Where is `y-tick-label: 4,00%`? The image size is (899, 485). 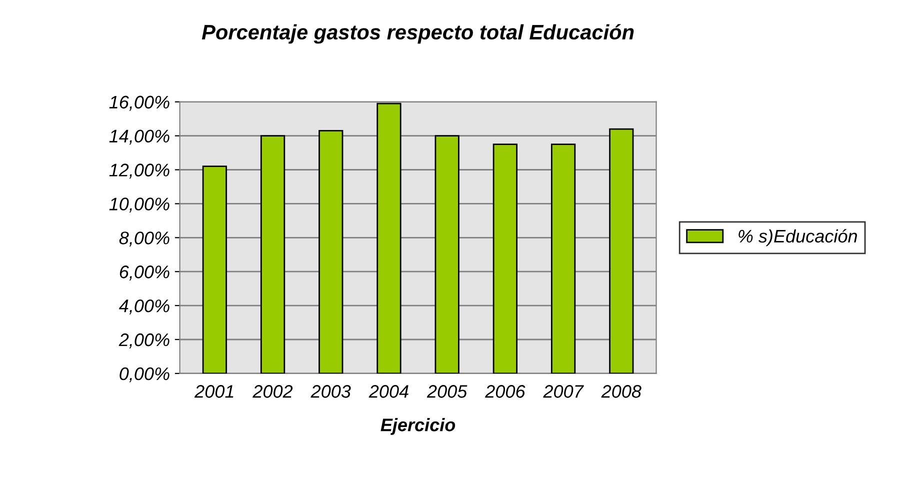 y-tick-label: 4,00% is located at coordinates (144, 306).